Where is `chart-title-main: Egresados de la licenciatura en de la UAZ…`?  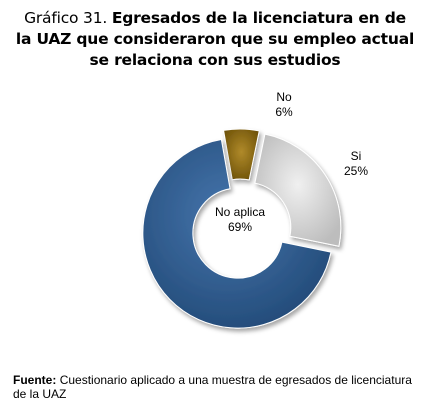
chart-title-main: Egresados de la licenciatura en de la UAZ… is located at coordinates (215, 39).